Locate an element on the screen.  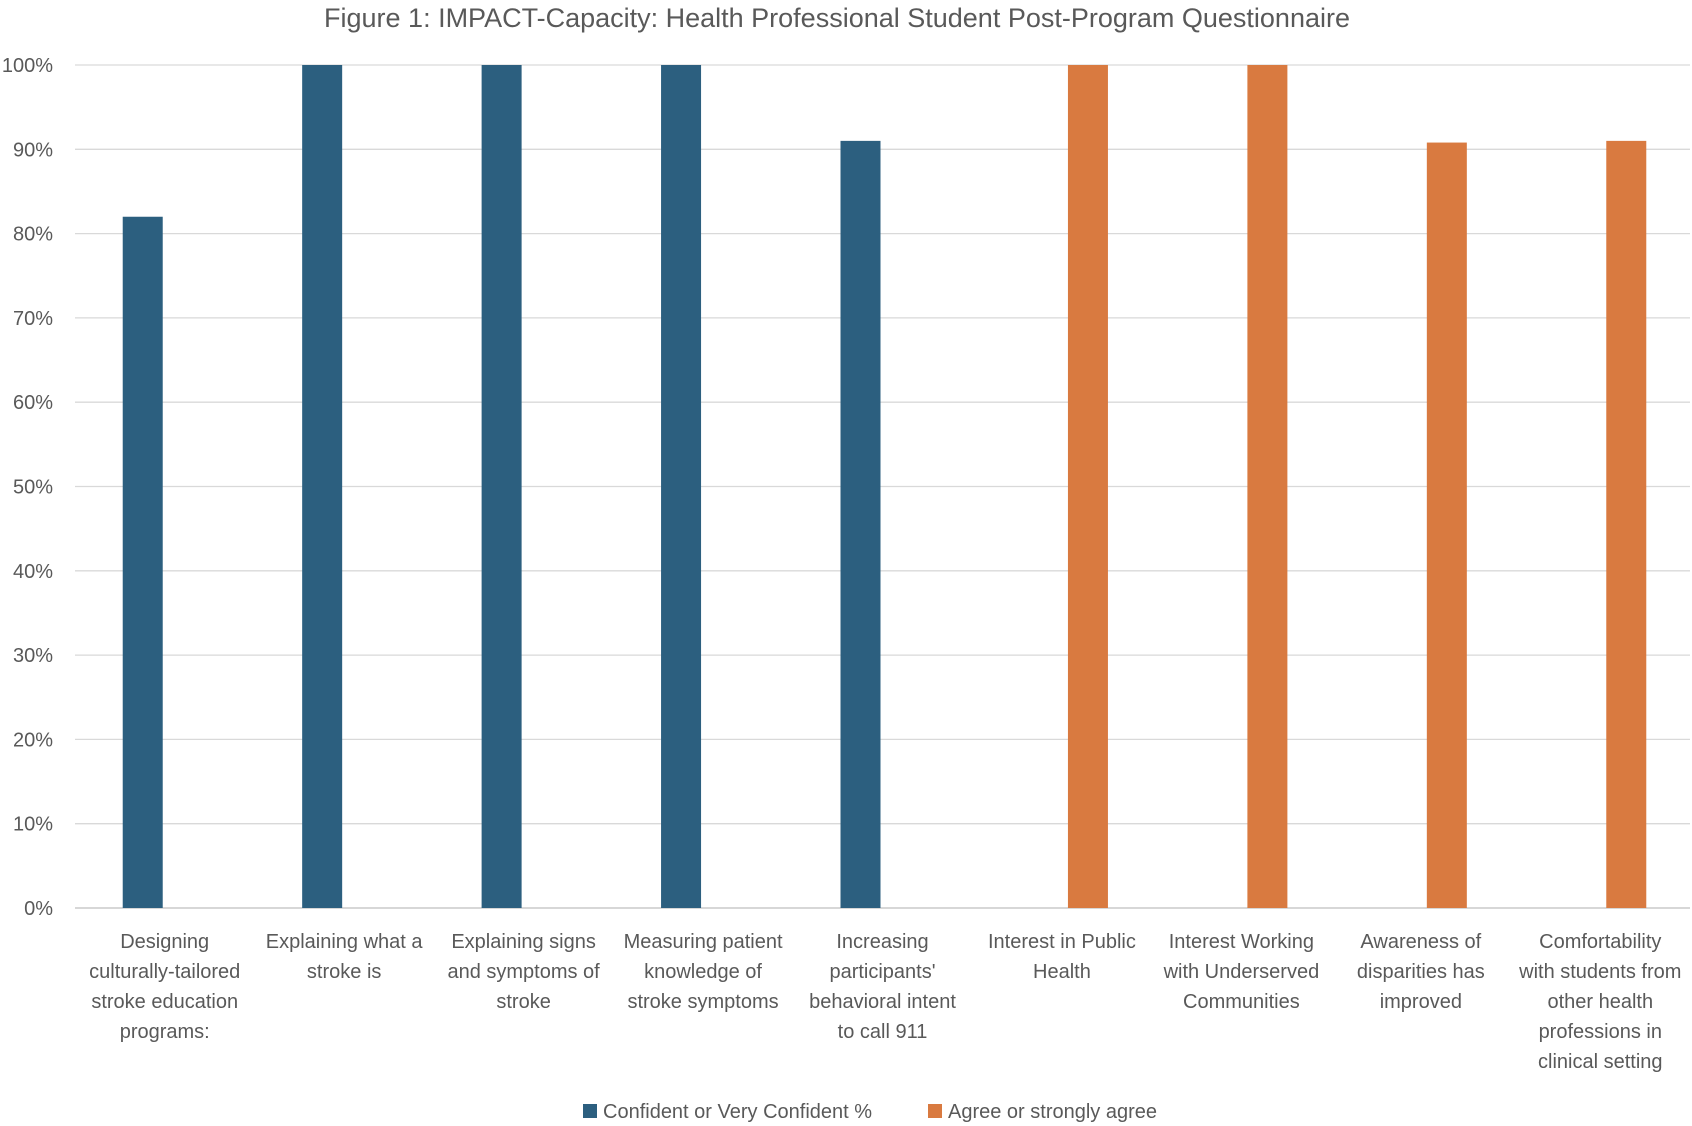
x-tick-label: Explaining what a stroke is is located at coordinates (345, 957).